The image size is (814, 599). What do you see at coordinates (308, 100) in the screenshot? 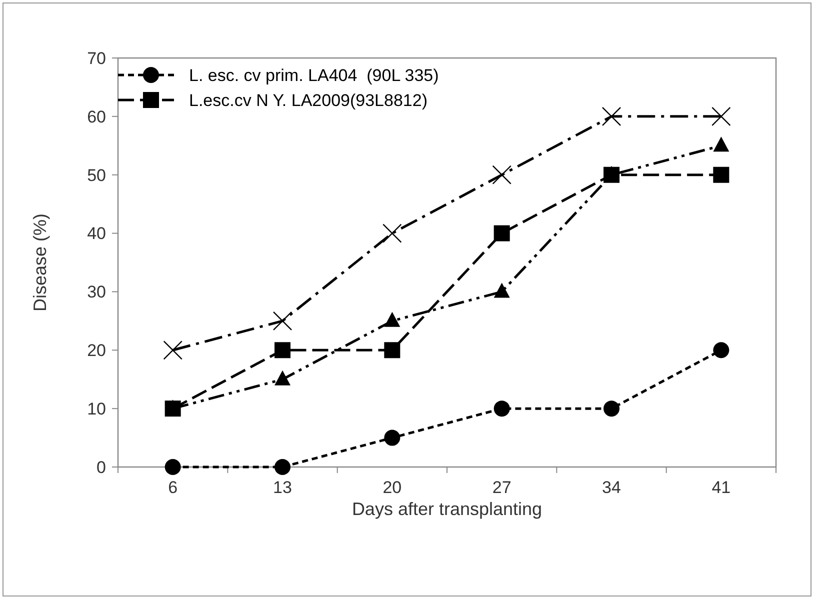
I see `legend-label: L.esc.cv N Y. LA2009(93L8812)` at bounding box center [308, 100].